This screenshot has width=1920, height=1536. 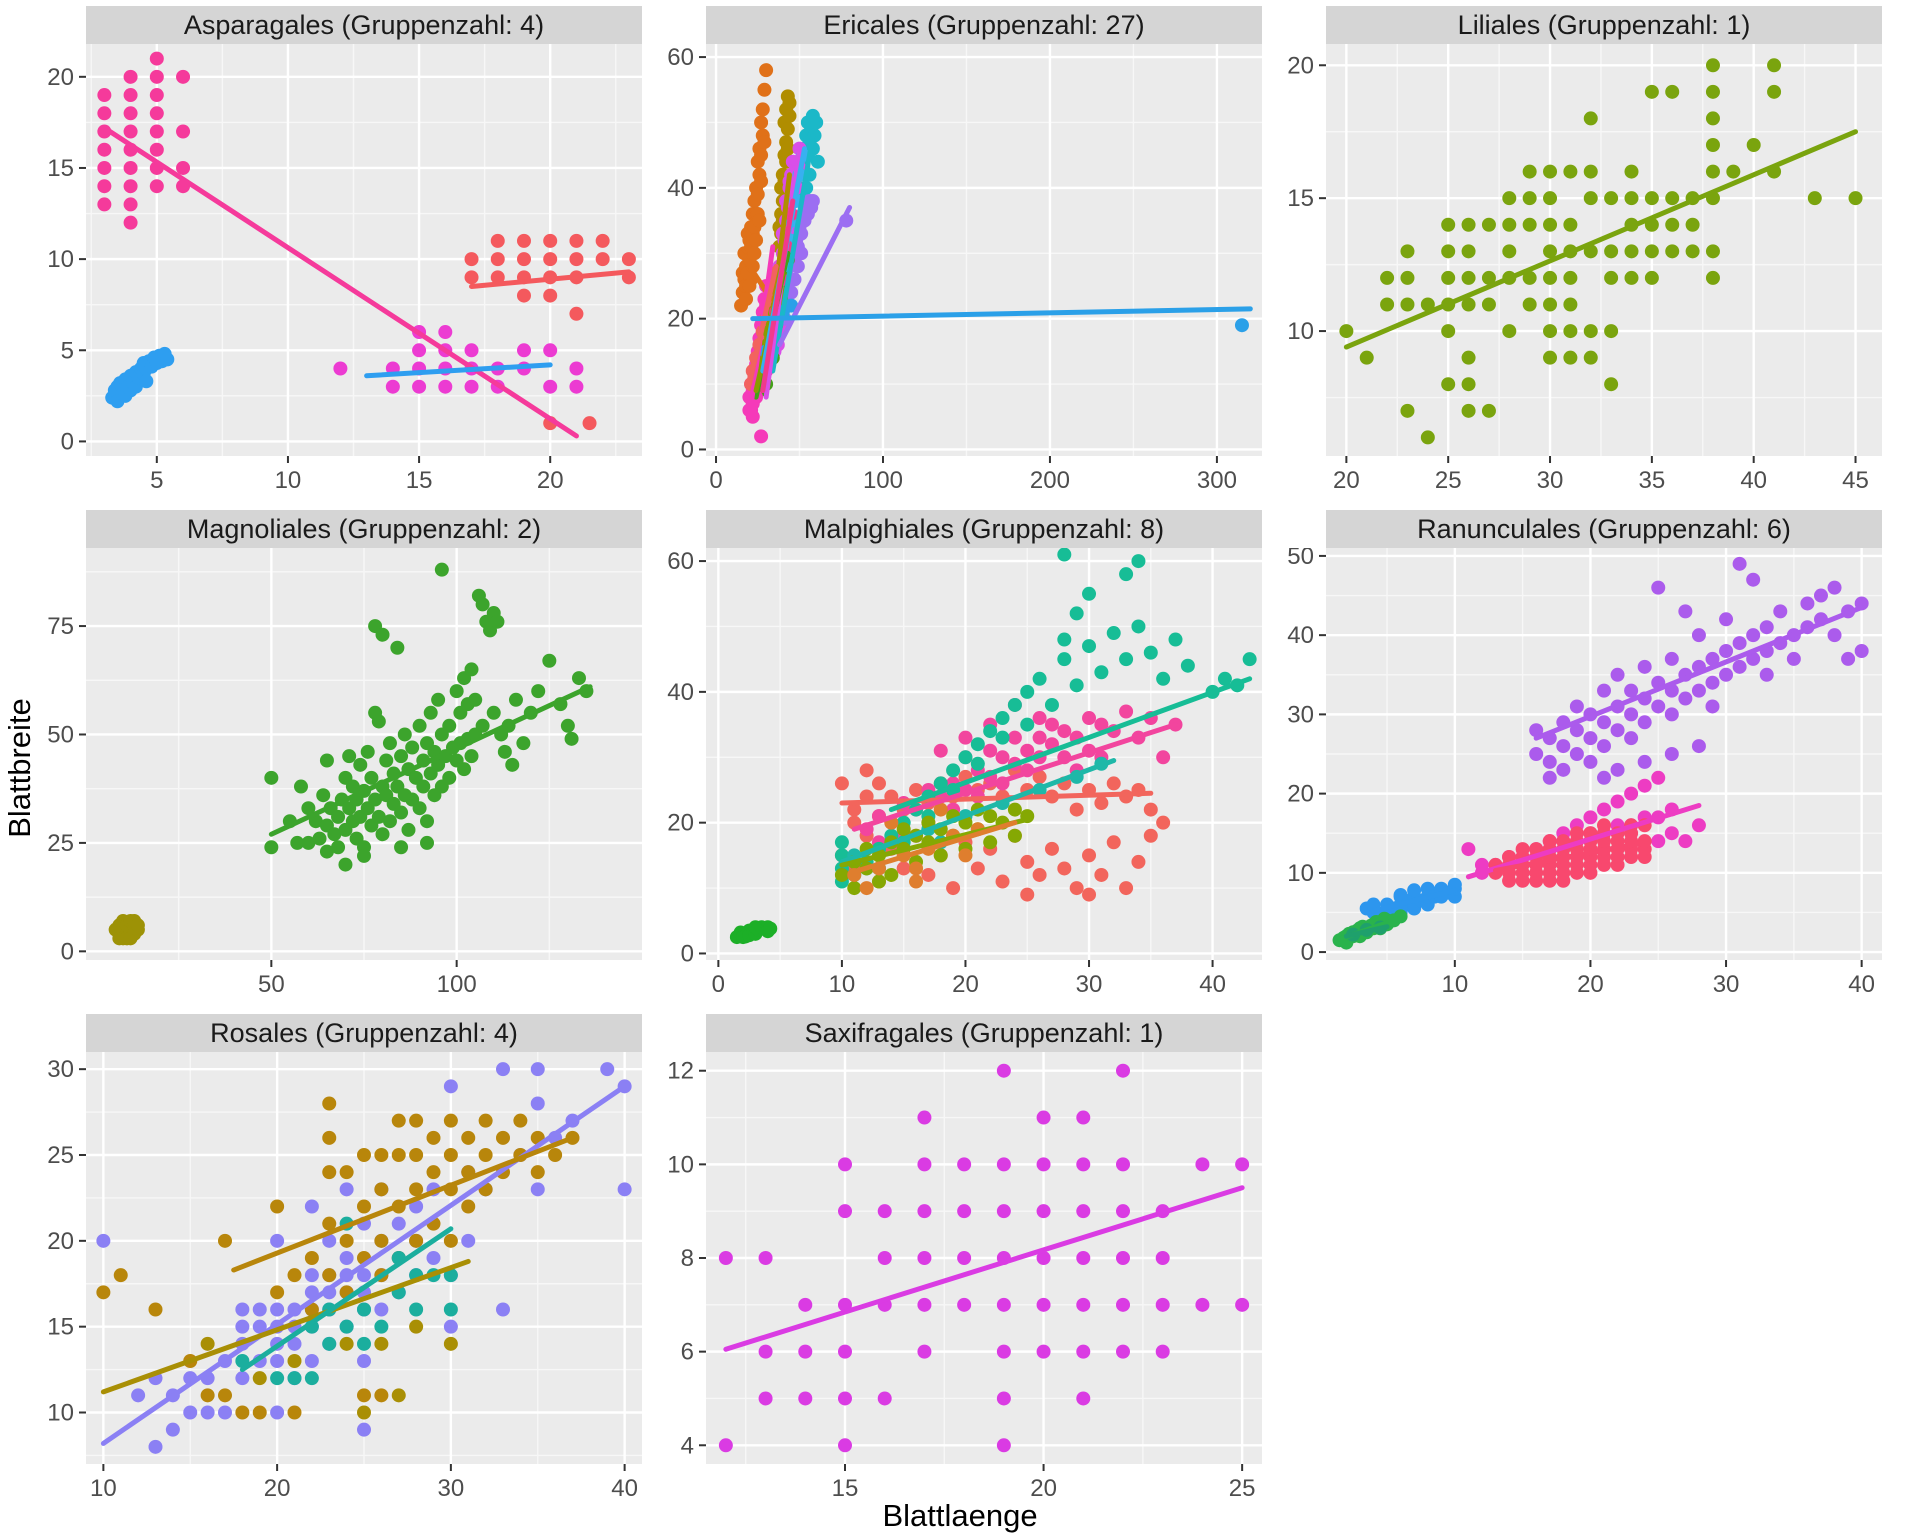 What do you see at coordinates (1217, 480) in the screenshot?
I see `svg-text: 300` at bounding box center [1217, 480].